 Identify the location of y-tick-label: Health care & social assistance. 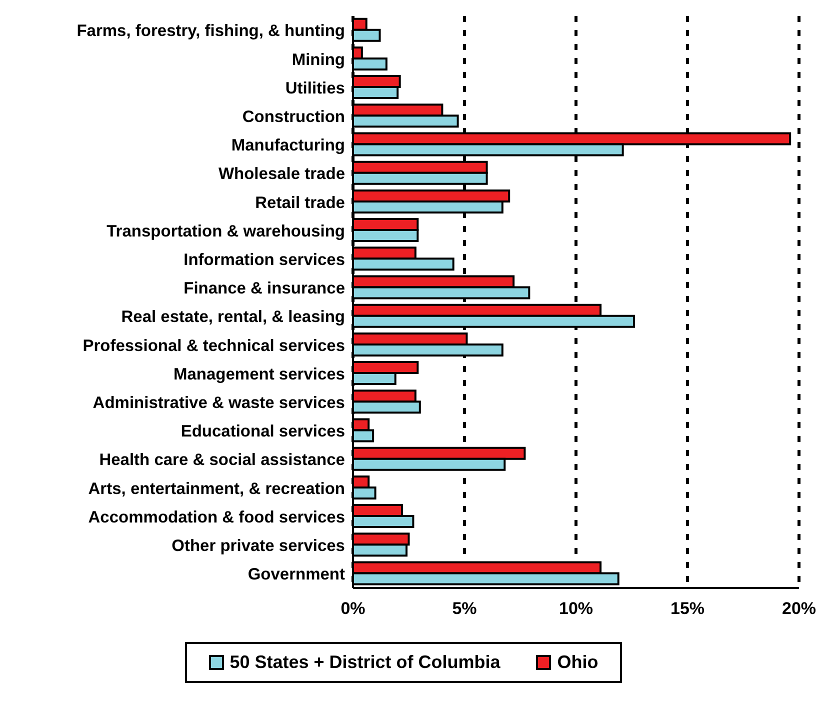
(222, 460).